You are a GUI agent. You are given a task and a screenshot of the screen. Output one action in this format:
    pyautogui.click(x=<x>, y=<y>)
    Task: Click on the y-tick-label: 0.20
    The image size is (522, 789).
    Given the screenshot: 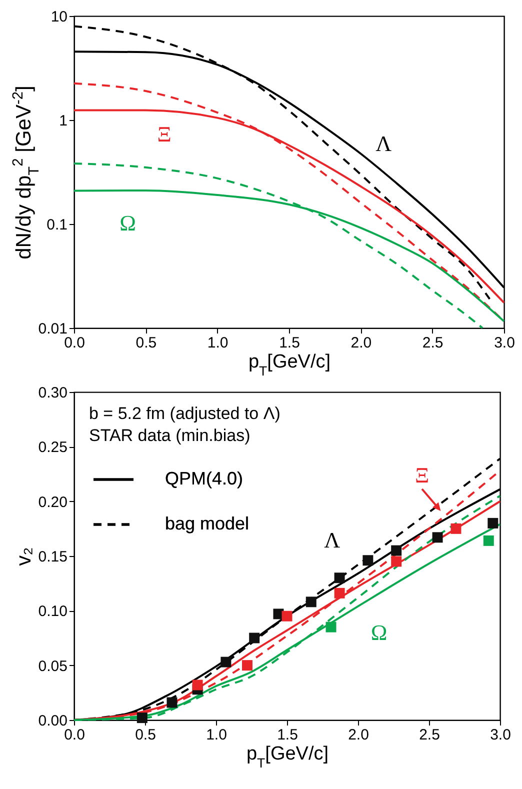 What is the action you would take?
    pyautogui.click(x=53, y=502)
    